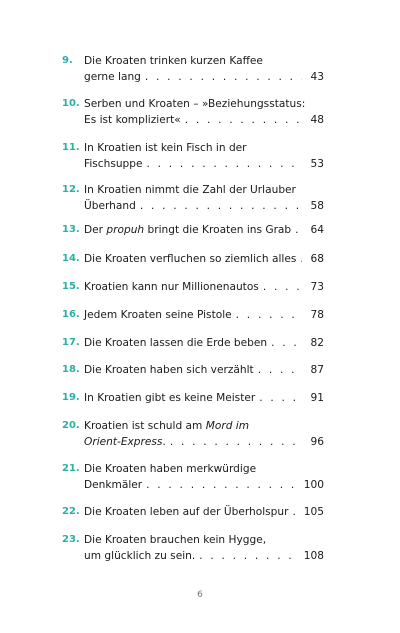 This screenshot has height=633, width=400. Describe the element at coordinates (170, 398) in the screenshot. I see `toc-entry-title-last: In Kroatien gibt es keine Meister` at that location.